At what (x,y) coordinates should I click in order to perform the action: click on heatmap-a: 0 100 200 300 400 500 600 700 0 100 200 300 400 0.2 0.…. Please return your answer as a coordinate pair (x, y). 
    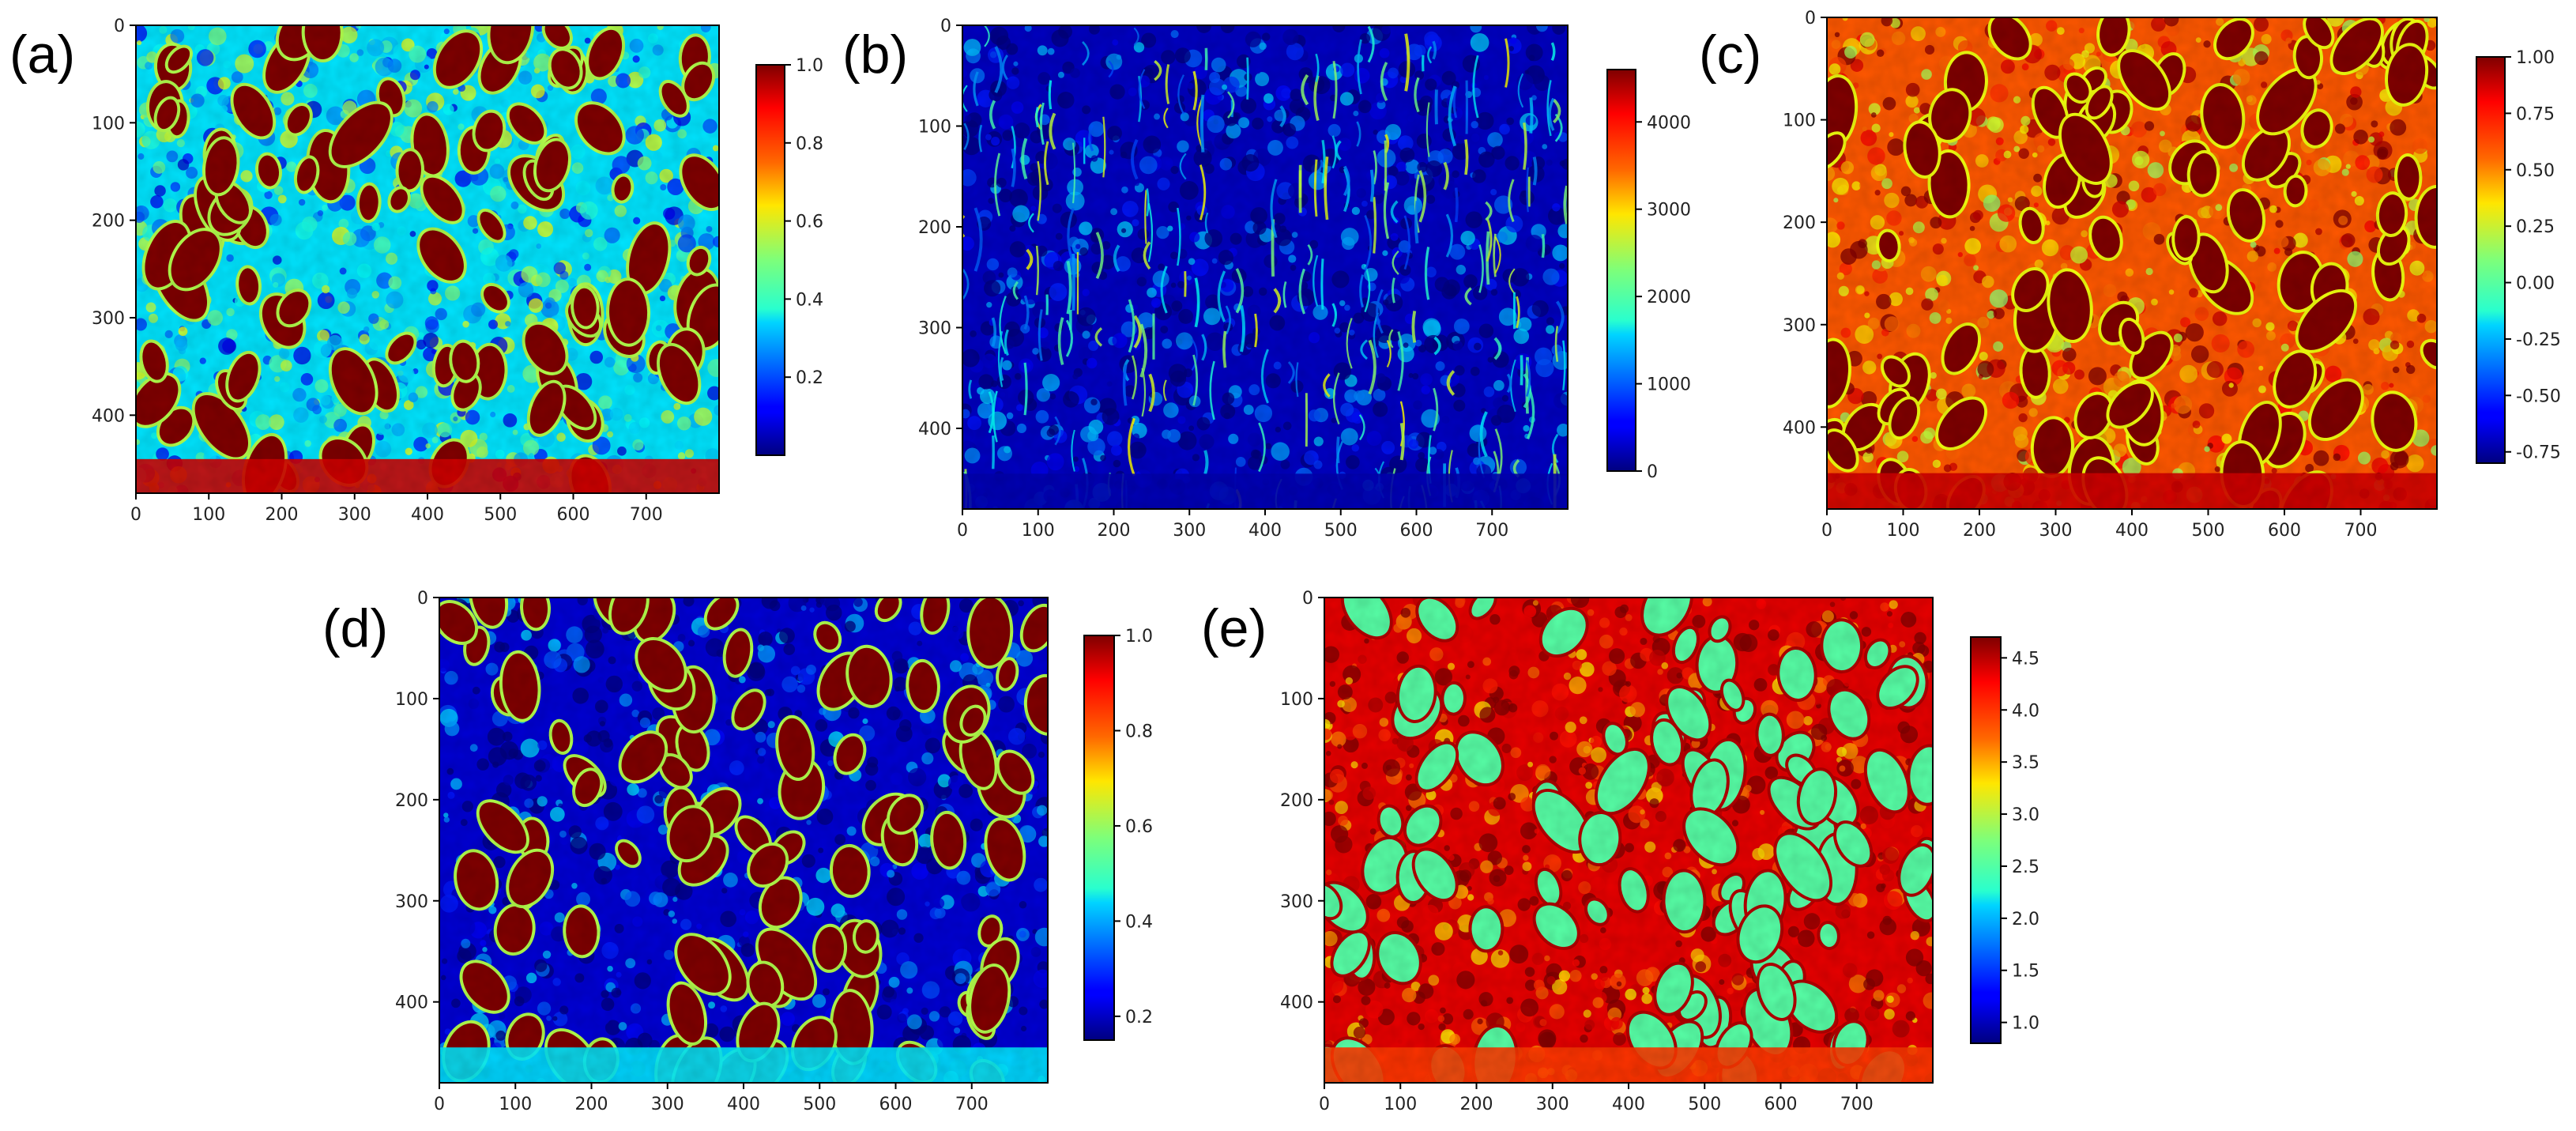
    Looking at the image, I should click on (457, 271).